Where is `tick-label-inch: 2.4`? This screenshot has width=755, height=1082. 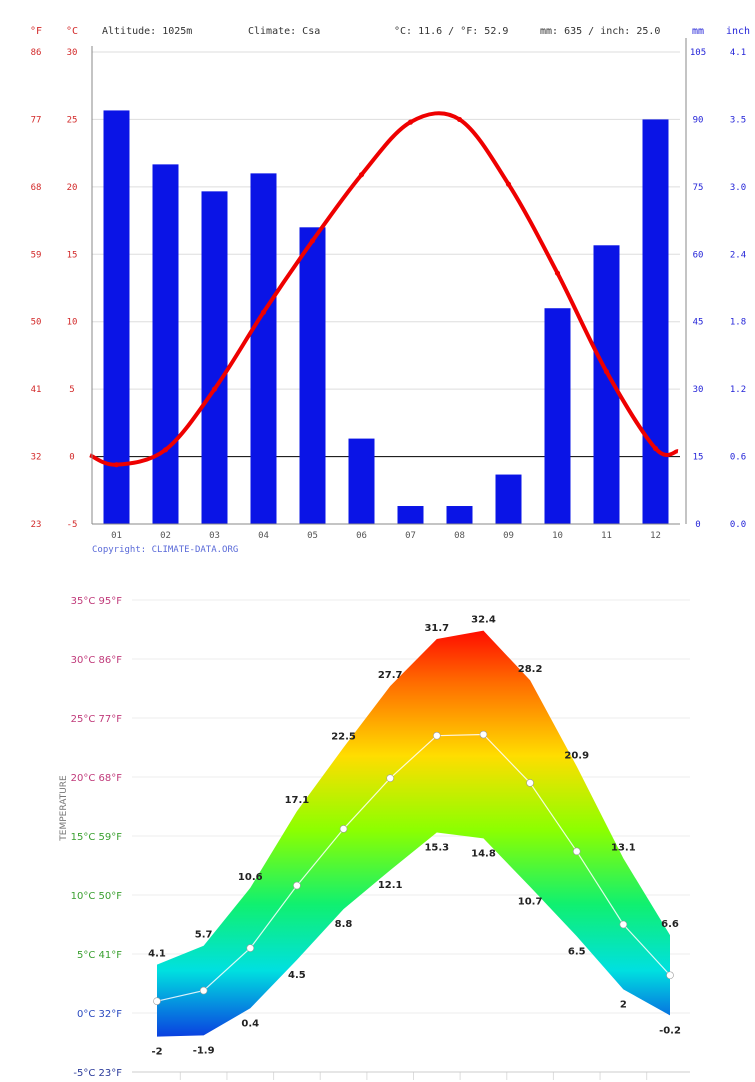
tick-label-inch: 2.4 is located at coordinates (738, 255).